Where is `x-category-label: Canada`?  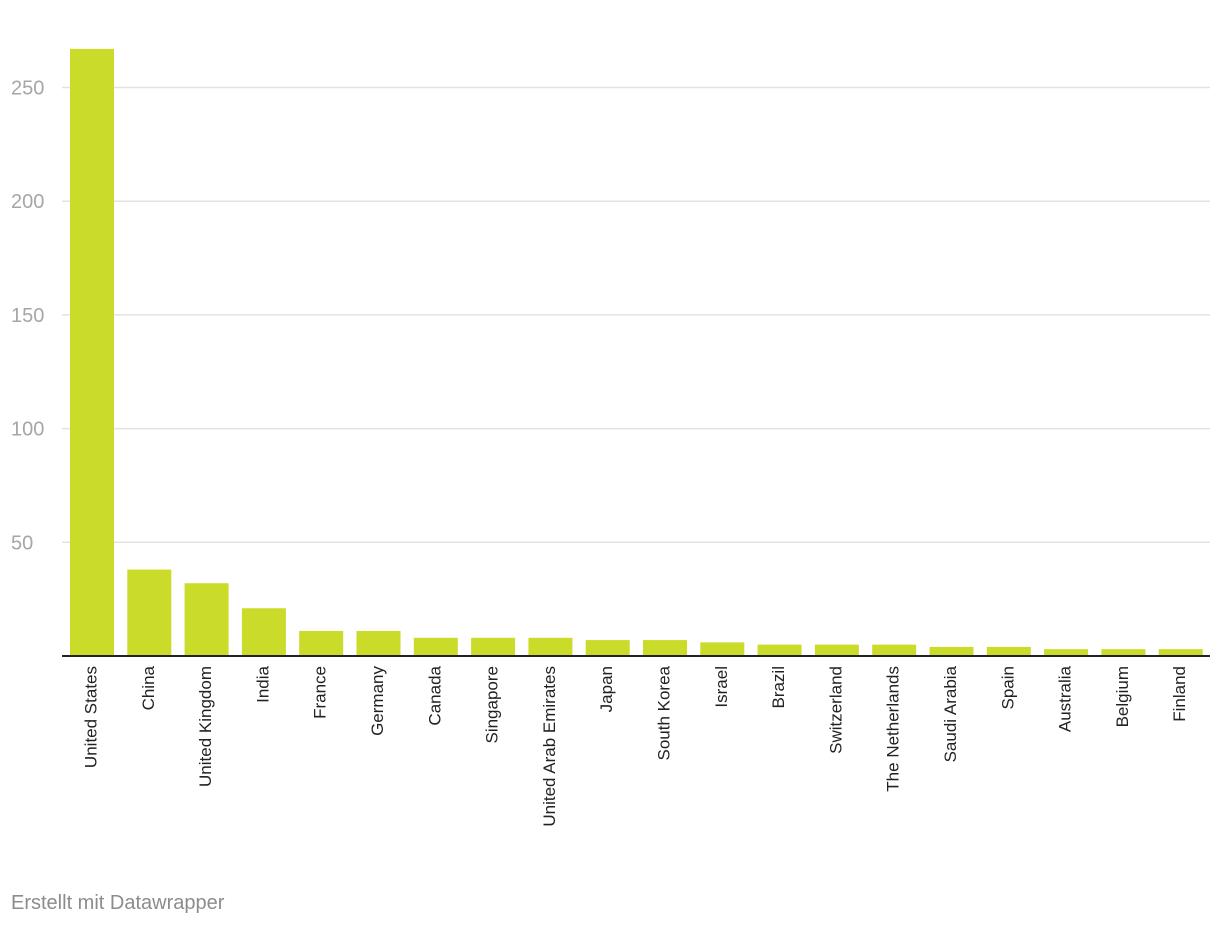 x-category-label: Canada is located at coordinates (434, 695).